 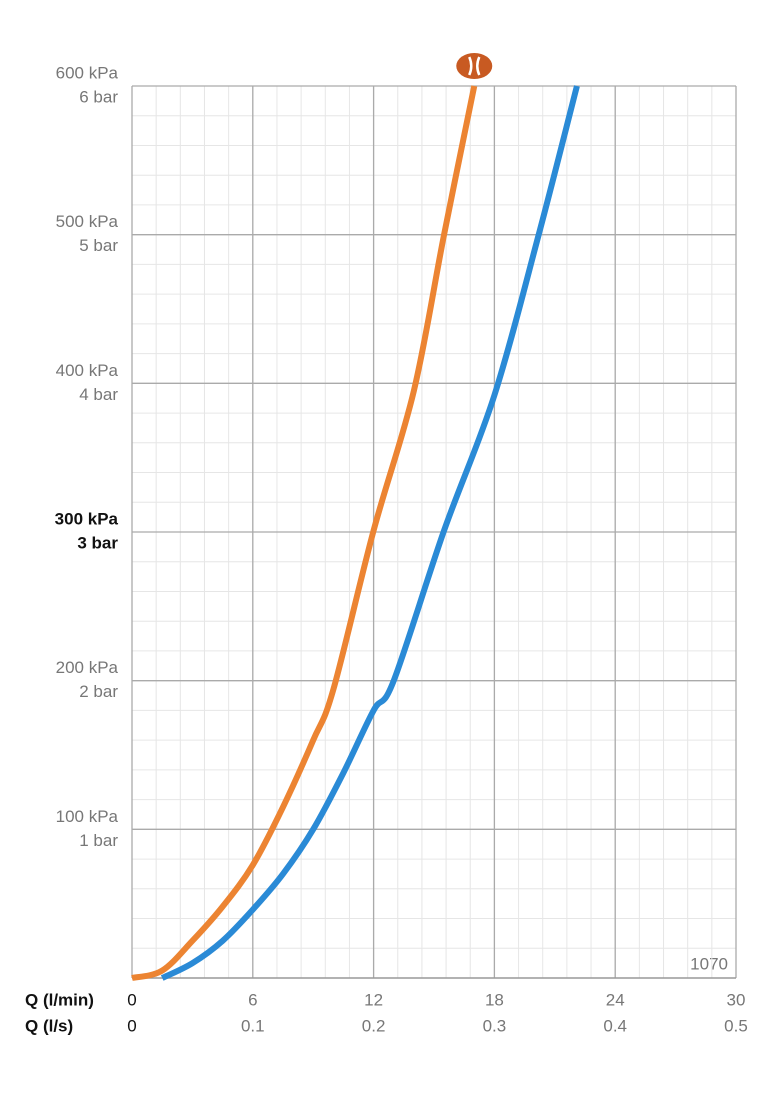 I want to click on x-tick-label: 0, so click(x=131, y=999).